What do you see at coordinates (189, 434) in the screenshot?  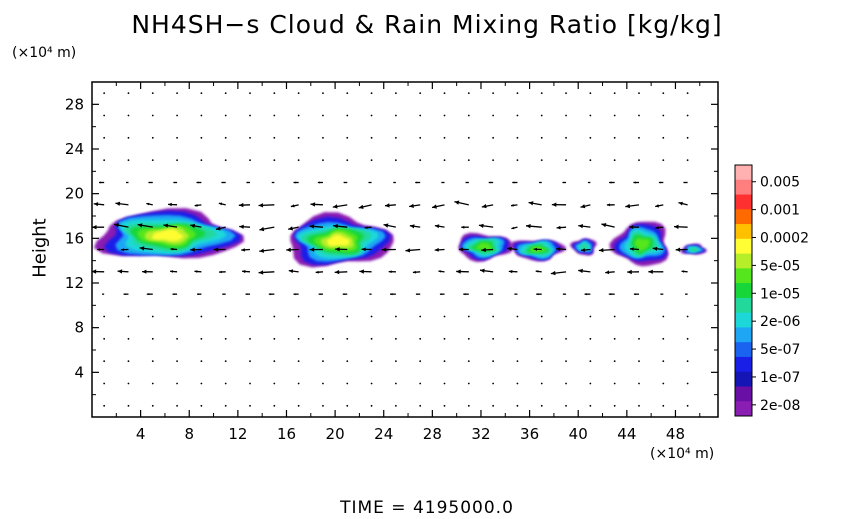 I see `x-tick-label: 8` at bounding box center [189, 434].